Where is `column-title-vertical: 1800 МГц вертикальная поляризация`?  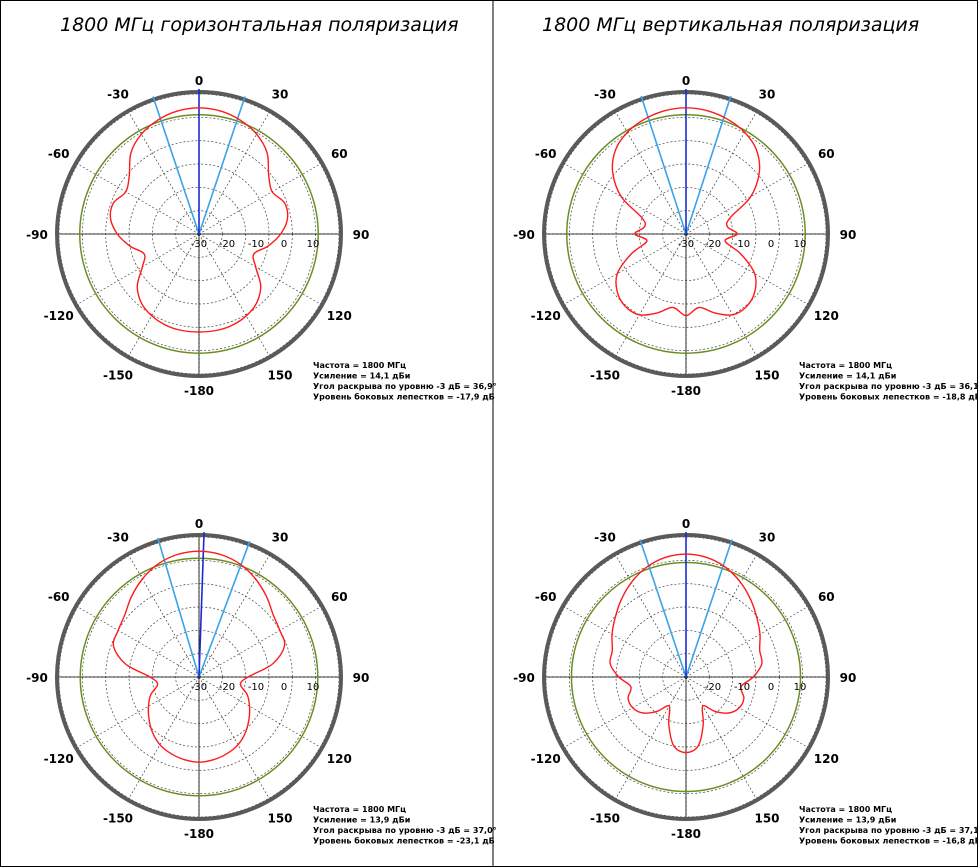 column-title-vertical: 1800 МГц вертикальная поляризация is located at coordinates (731, 25).